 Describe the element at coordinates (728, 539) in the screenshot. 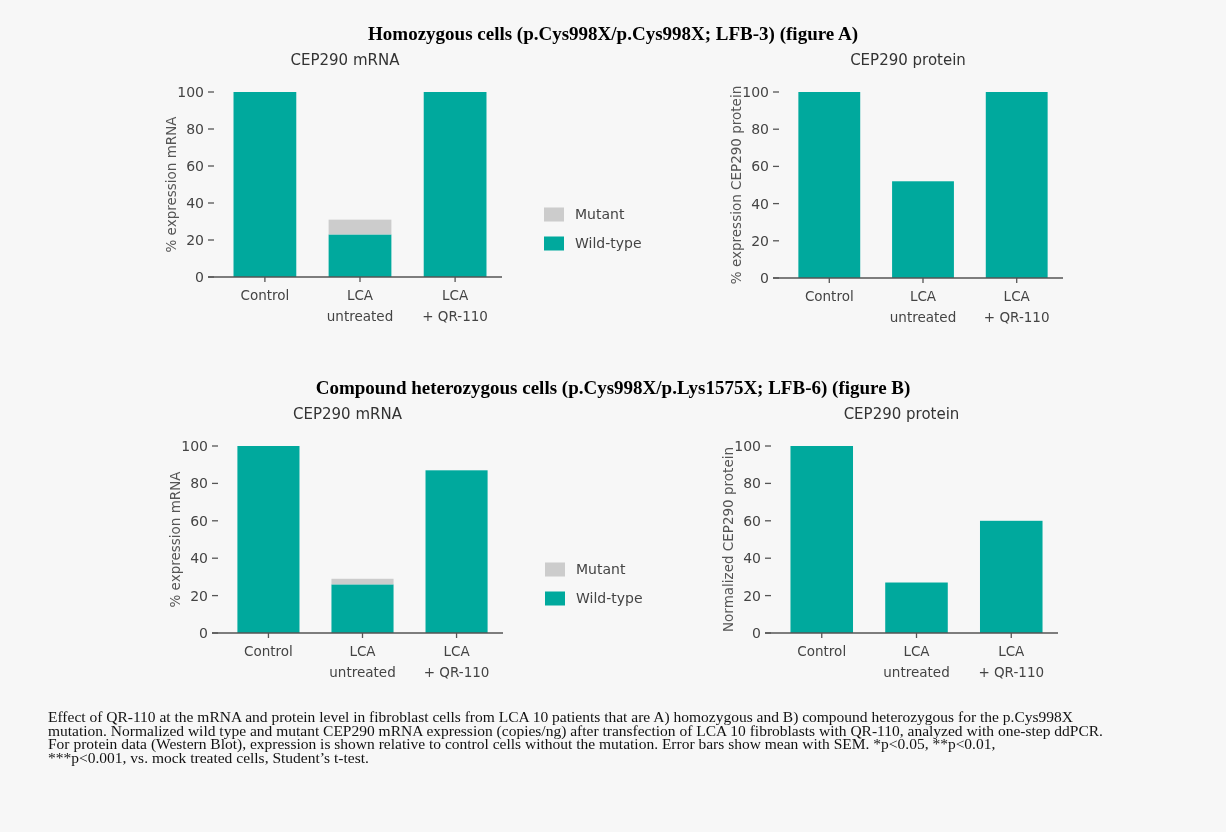

I see `y-axis-title: Normalized CEP290 protein` at that location.